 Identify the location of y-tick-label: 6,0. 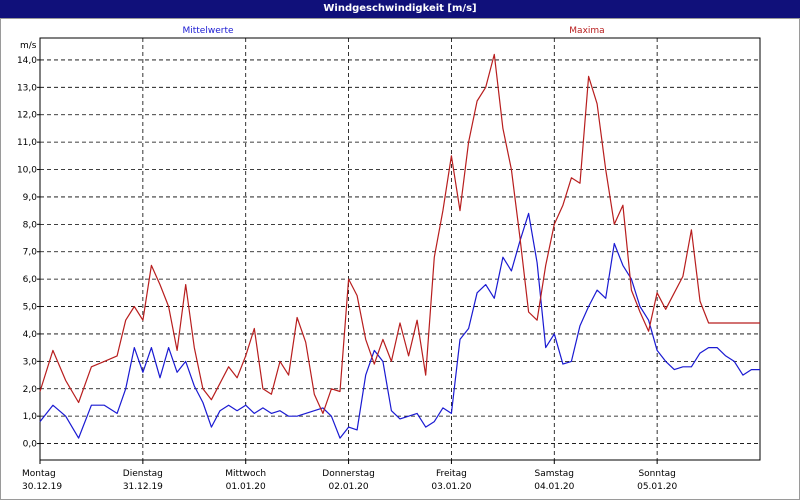
(30, 280).